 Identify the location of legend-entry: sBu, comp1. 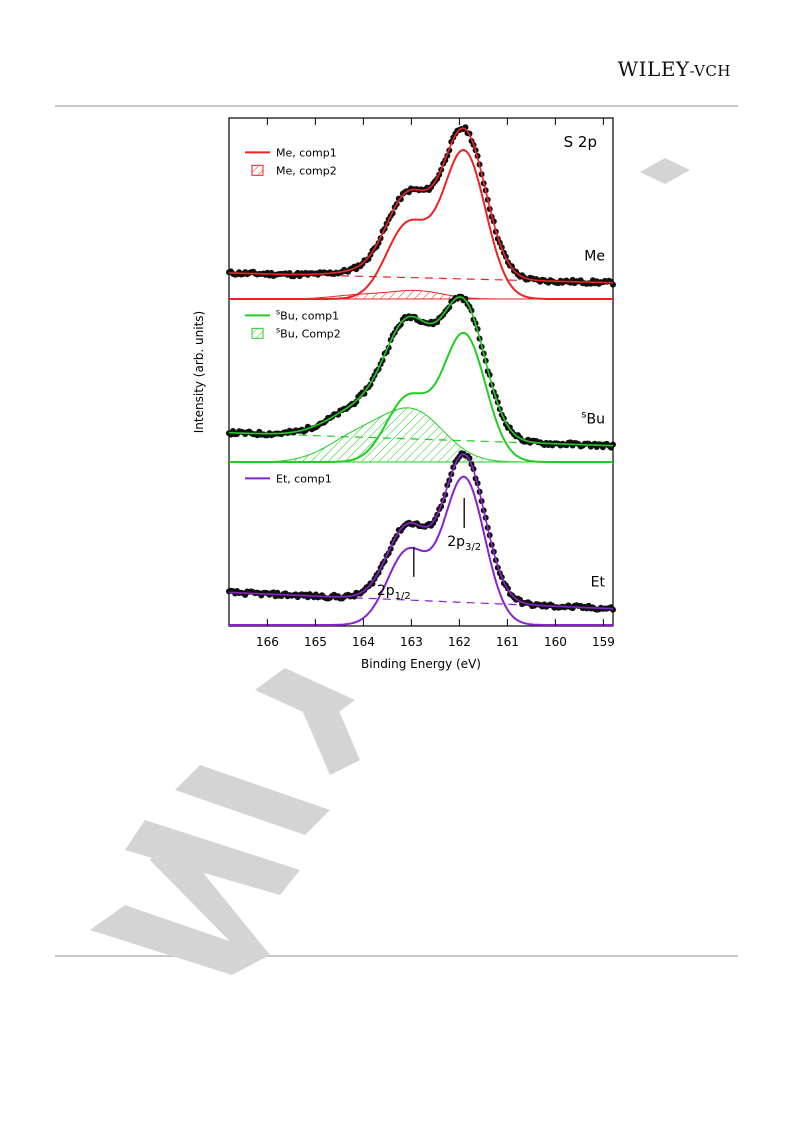
(307, 314).